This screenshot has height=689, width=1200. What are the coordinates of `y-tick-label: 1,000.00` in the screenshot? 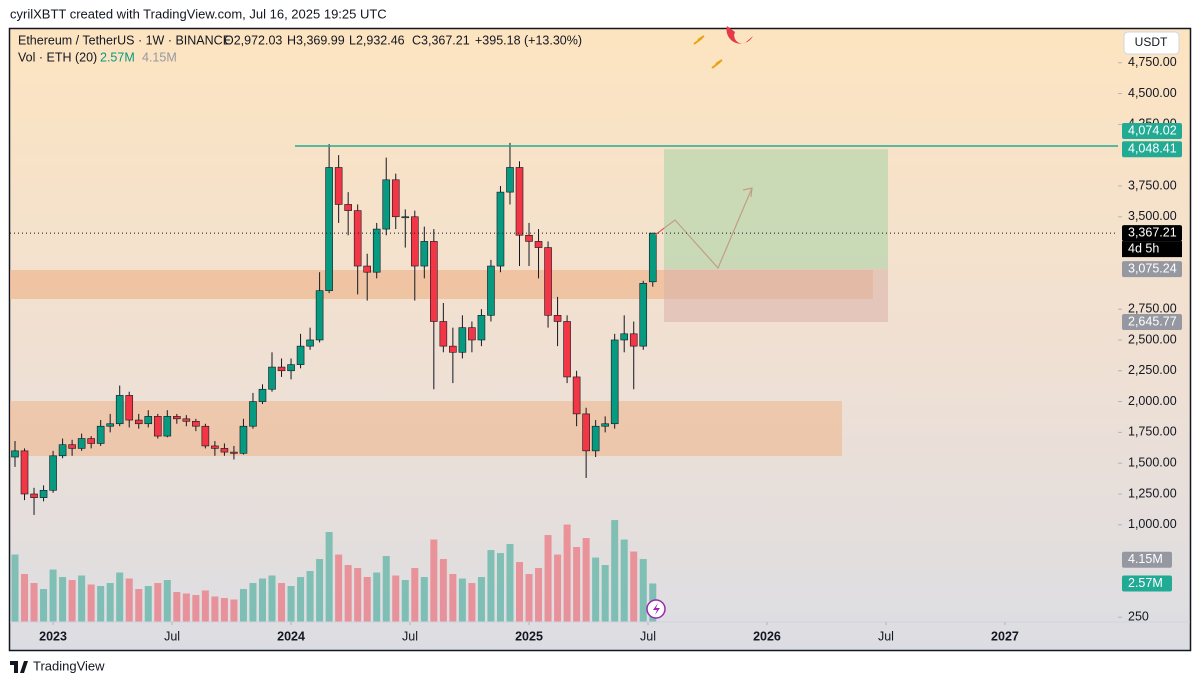 It's located at (1152, 524).